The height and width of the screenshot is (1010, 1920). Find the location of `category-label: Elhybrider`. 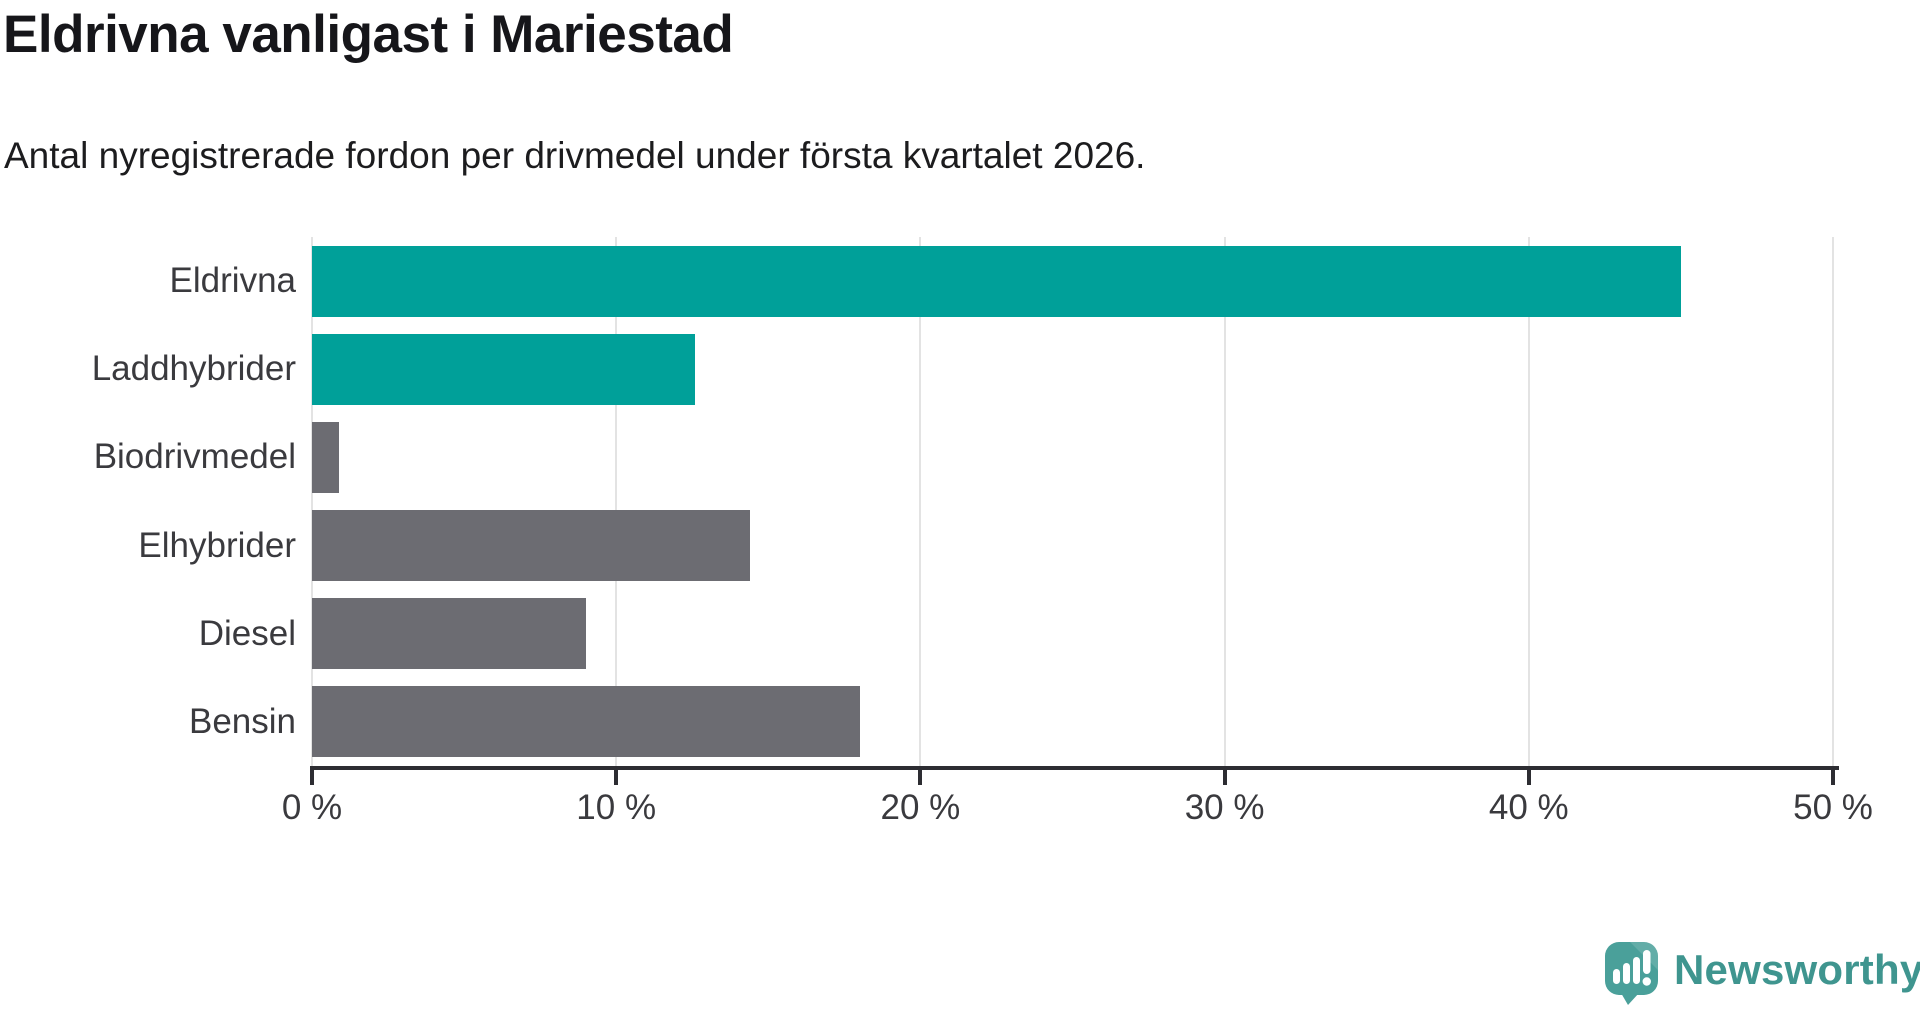

category-label: Elhybrider is located at coordinates (217, 545).